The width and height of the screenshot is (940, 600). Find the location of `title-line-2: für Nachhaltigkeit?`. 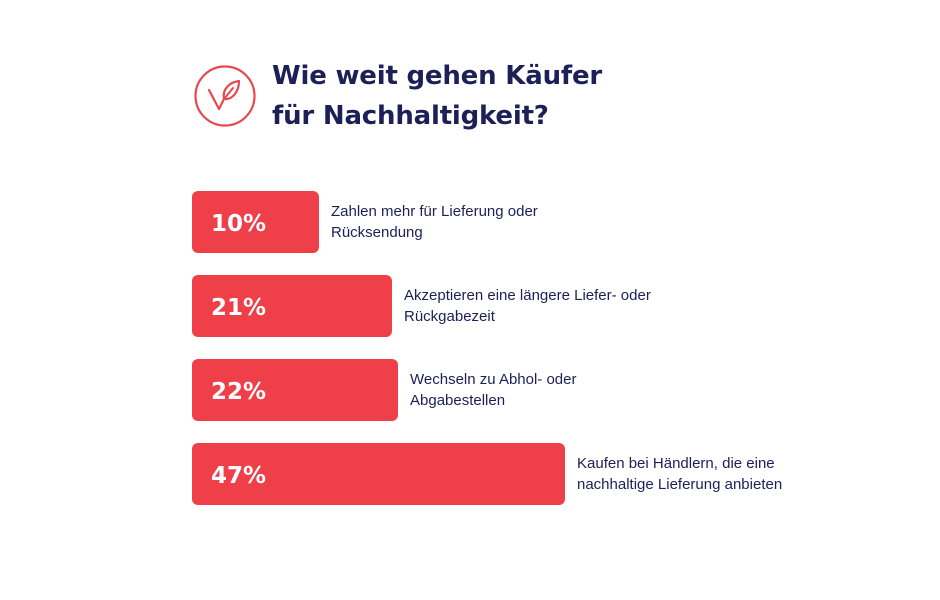

title-line-2: für Nachhaltigkeit? is located at coordinates (410, 116).